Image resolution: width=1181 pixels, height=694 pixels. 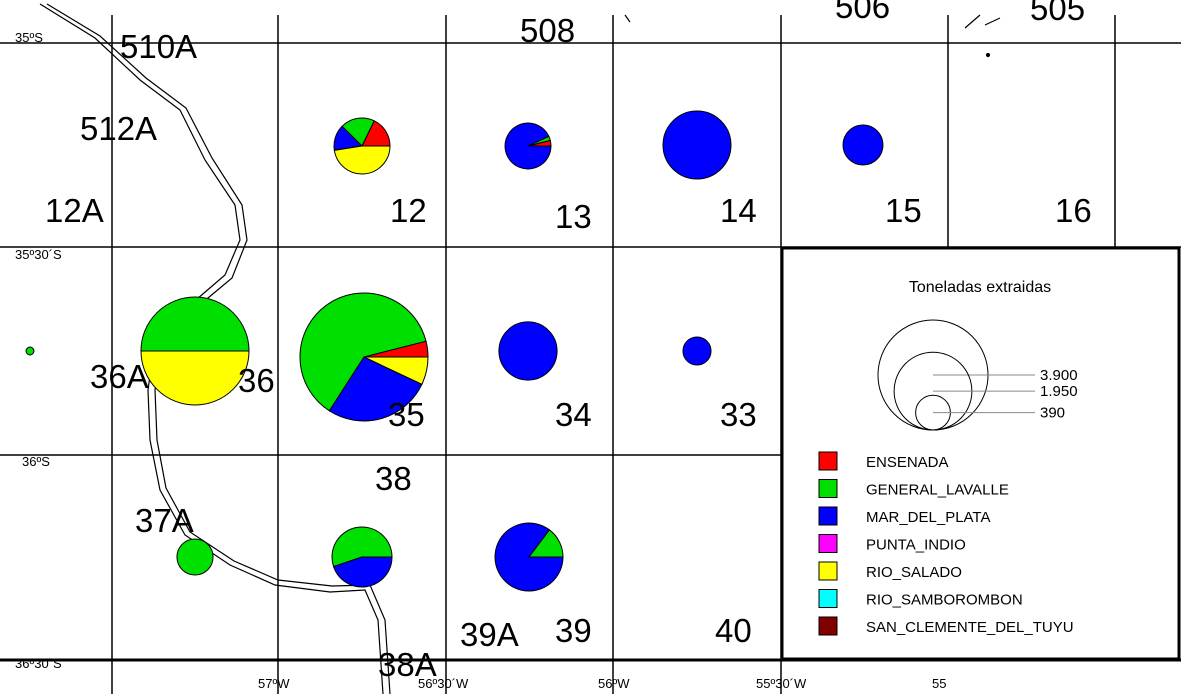 I want to click on lat-label: 35ºS, so click(x=29, y=37).